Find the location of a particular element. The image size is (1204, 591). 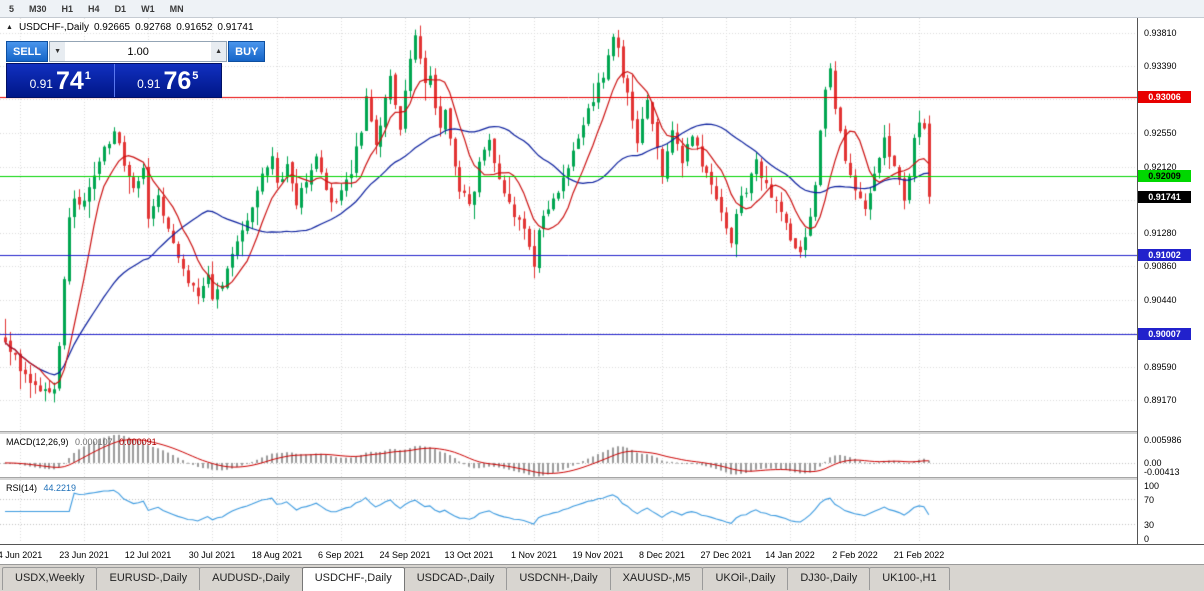

indicator-axis-label: 100 is located at coordinates (1152, 486).